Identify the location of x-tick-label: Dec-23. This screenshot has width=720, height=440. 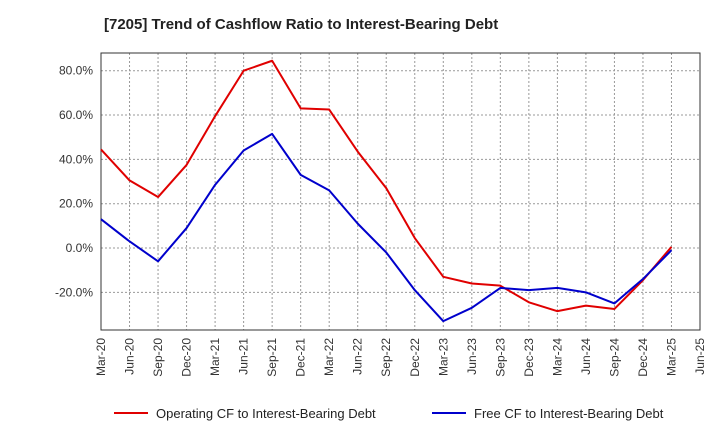
(529, 357).